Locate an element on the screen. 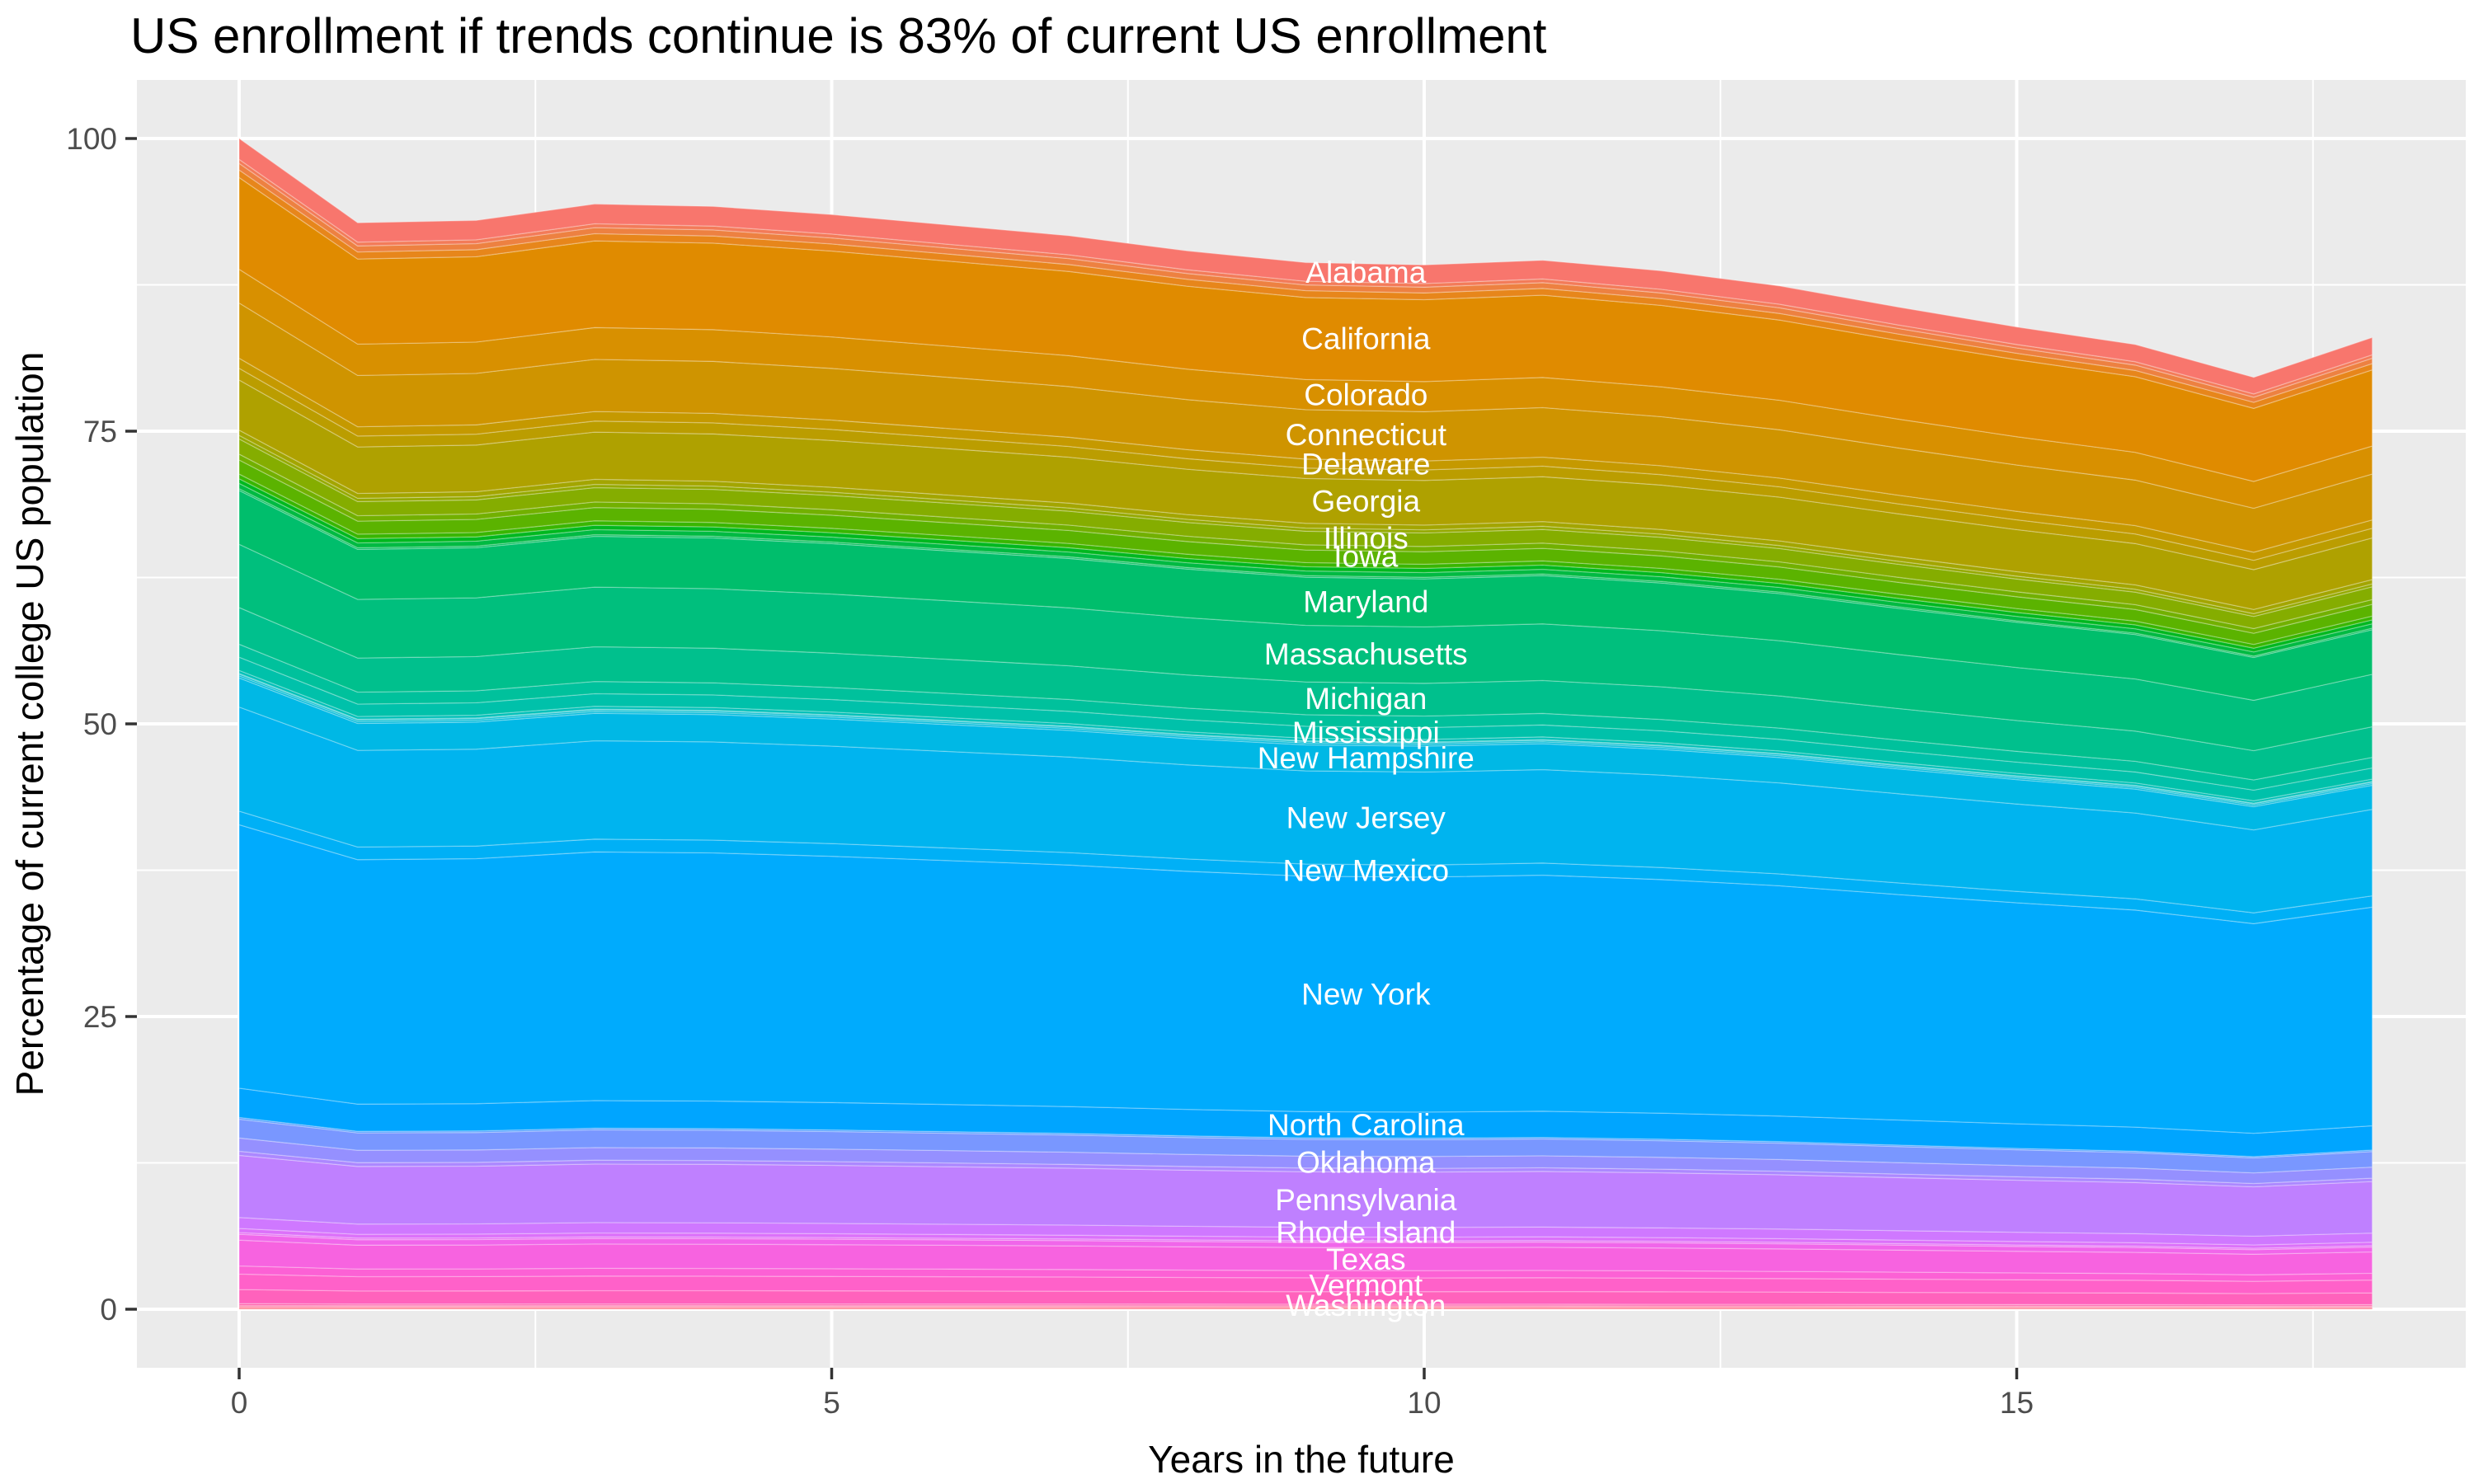  state-label-michigan: Michigan is located at coordinates (1366, 699).